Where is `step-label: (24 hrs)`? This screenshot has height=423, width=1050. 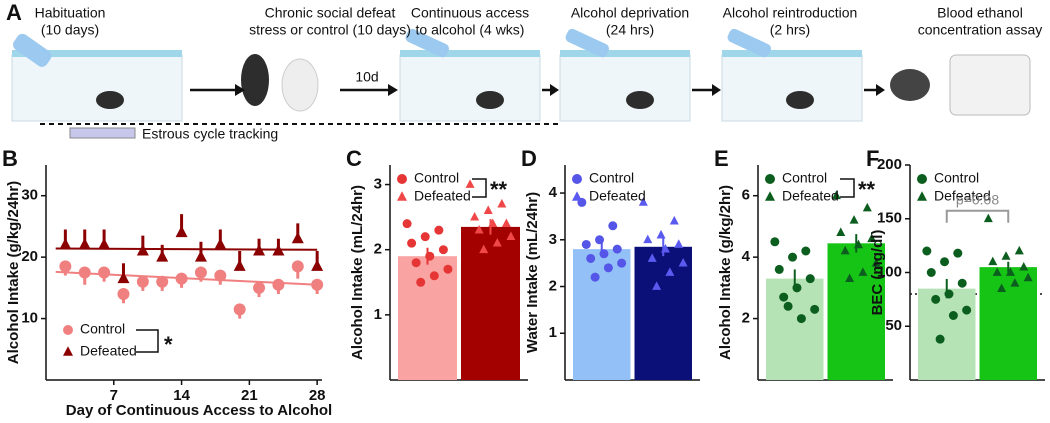 step-label: (24 hrs) is located at coordinates (630, 30).